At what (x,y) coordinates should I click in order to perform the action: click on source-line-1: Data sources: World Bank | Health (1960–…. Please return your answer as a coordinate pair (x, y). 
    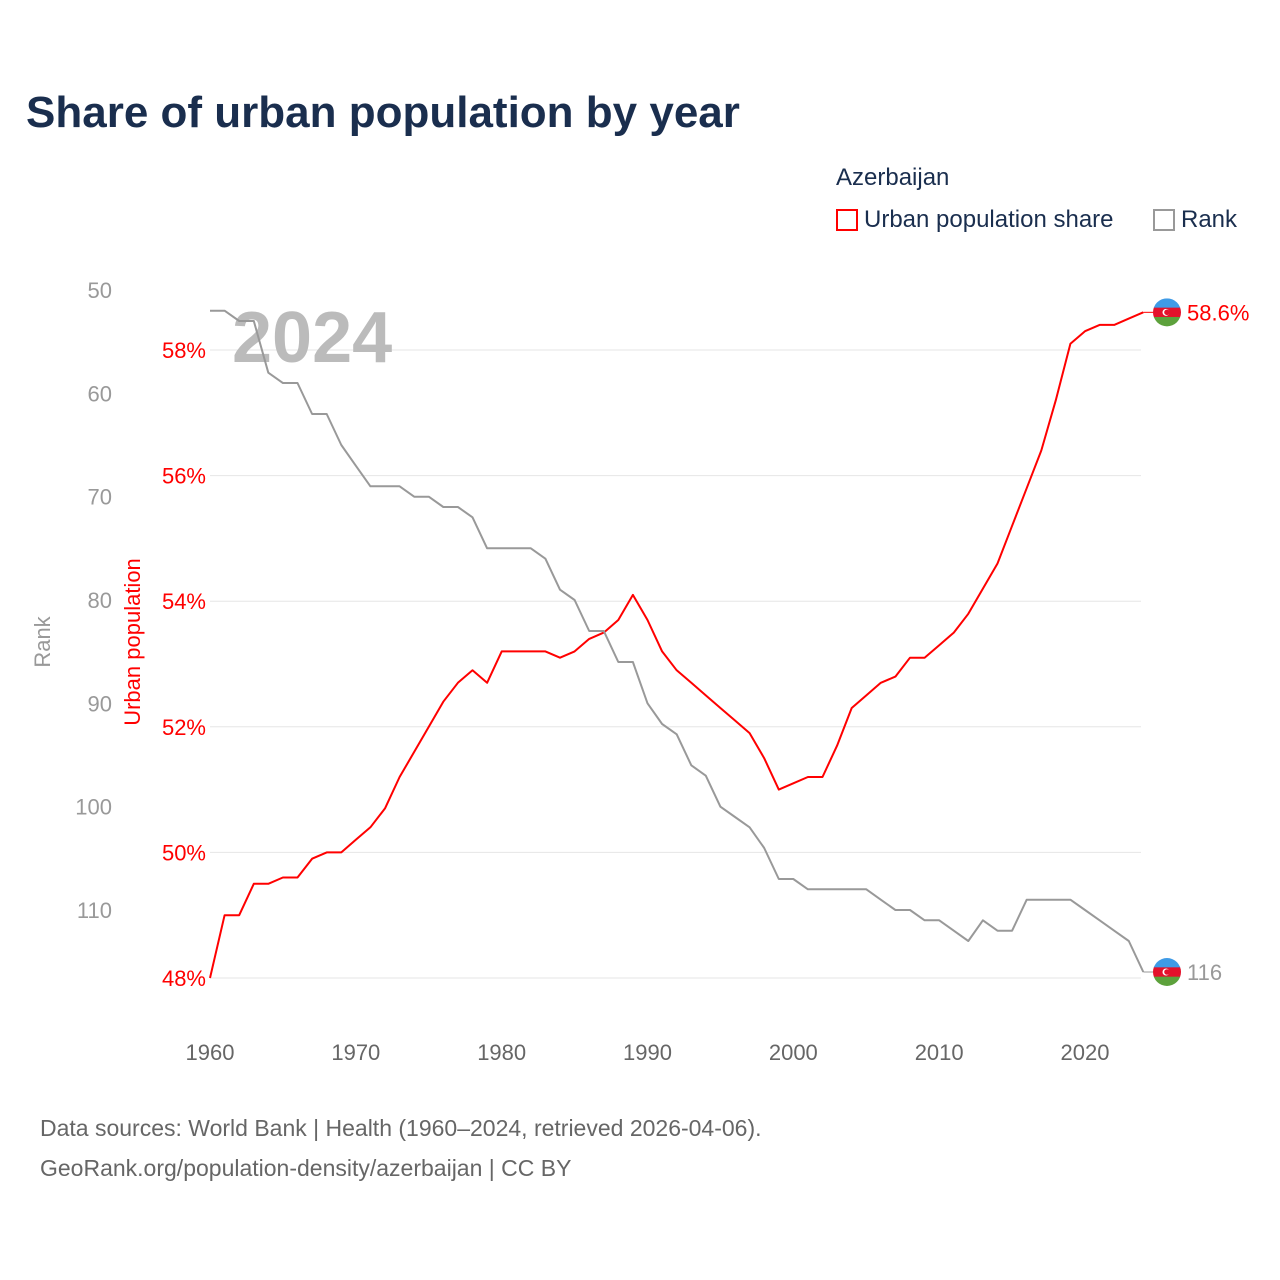
    Looking at the image, I should click on (401, 1128).